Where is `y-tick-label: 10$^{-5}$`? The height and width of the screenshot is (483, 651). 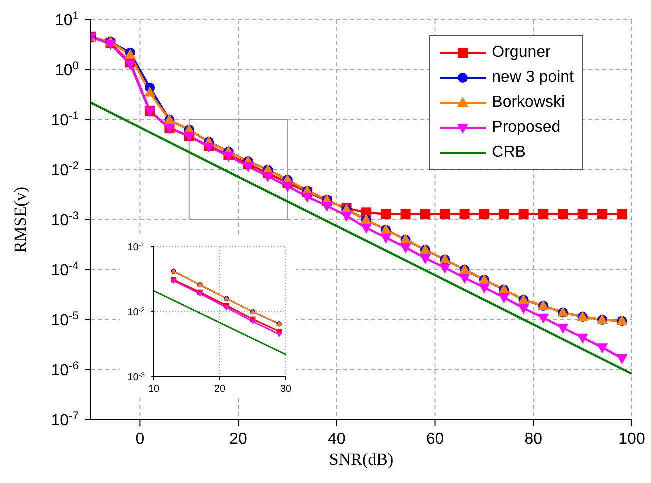 y-tick-label: 10$^{-5}$ is located at coordinates (65, 320).